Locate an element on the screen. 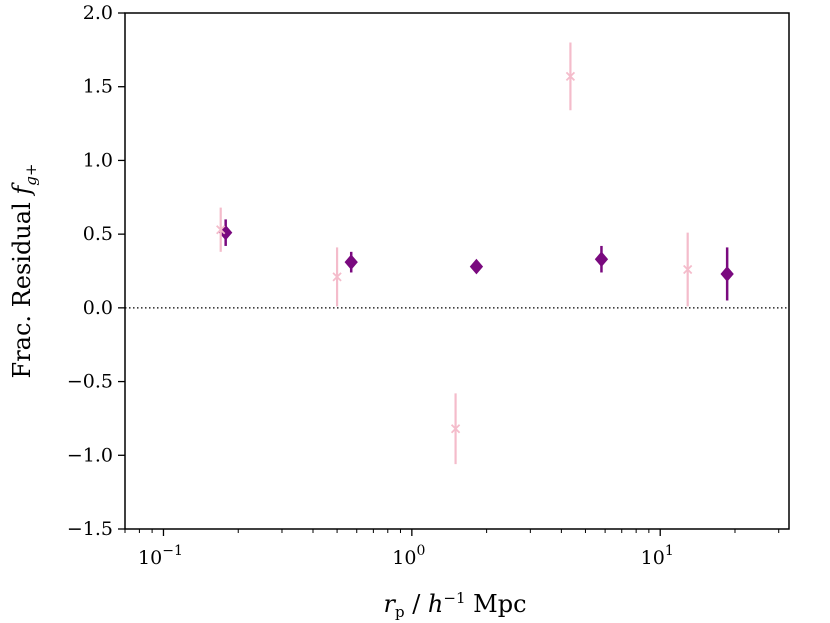  x-axis-label: rp / h−1 Mpc is located at coordinates (454, 605).